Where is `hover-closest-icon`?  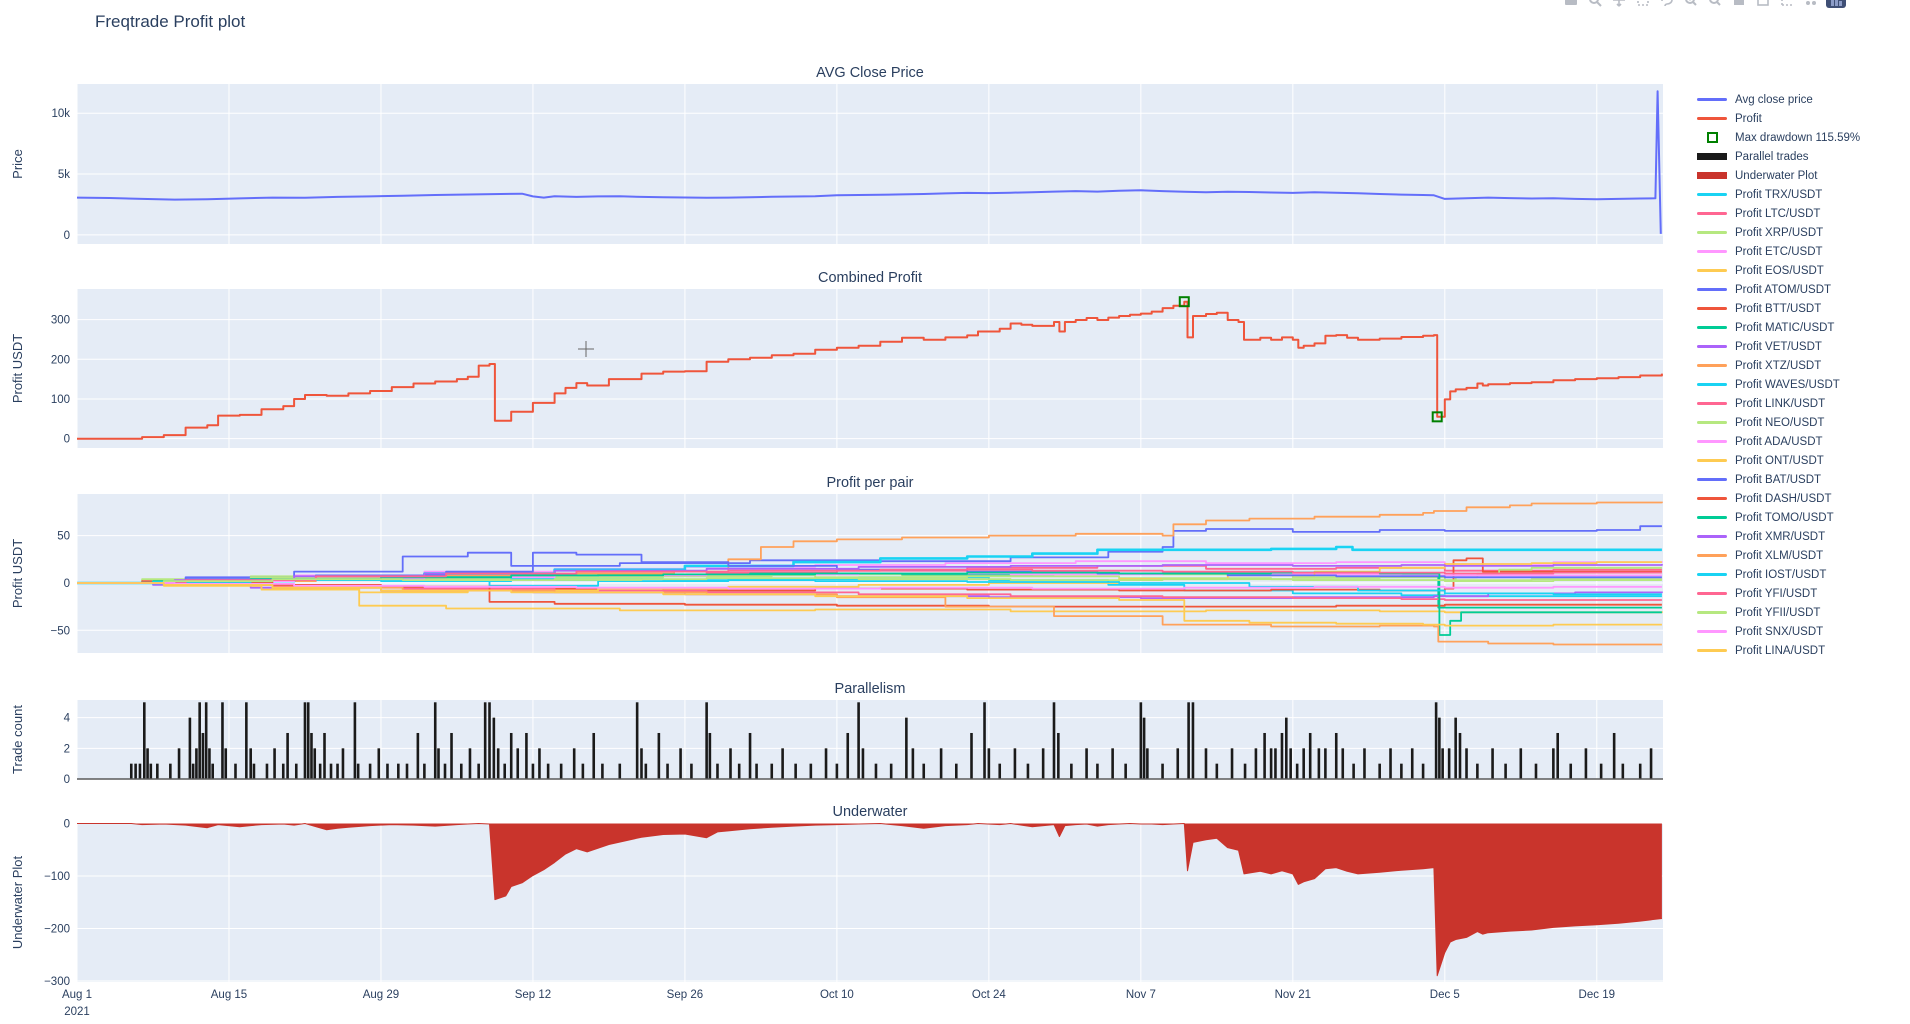 hover-closest-icon is located at coordinates (1811, 4).